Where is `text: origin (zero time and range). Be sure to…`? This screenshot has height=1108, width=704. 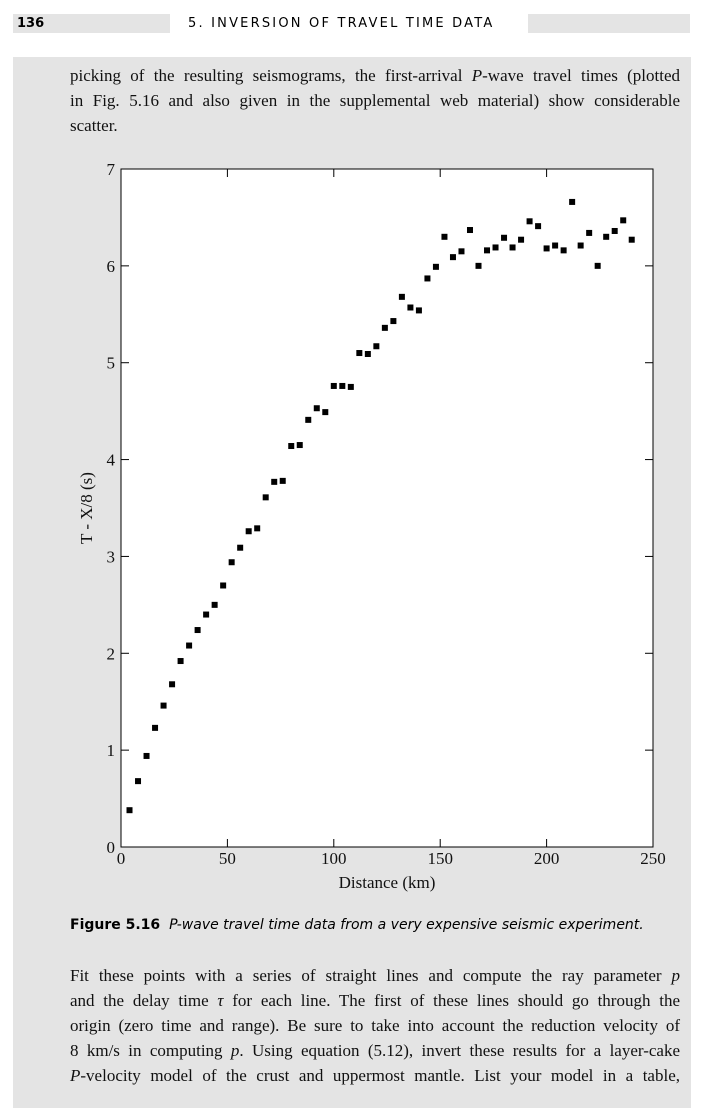 text: origin (zero time and range). Be sure to… is located at coordinates (375, 1025).